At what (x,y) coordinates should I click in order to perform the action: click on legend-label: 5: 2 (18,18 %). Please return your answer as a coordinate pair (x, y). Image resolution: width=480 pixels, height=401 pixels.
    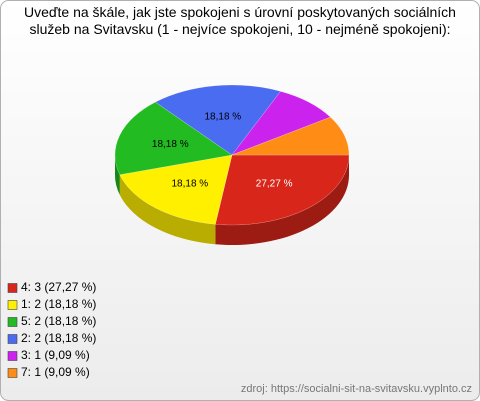
    Looking at the image, I should click on (58, 321).